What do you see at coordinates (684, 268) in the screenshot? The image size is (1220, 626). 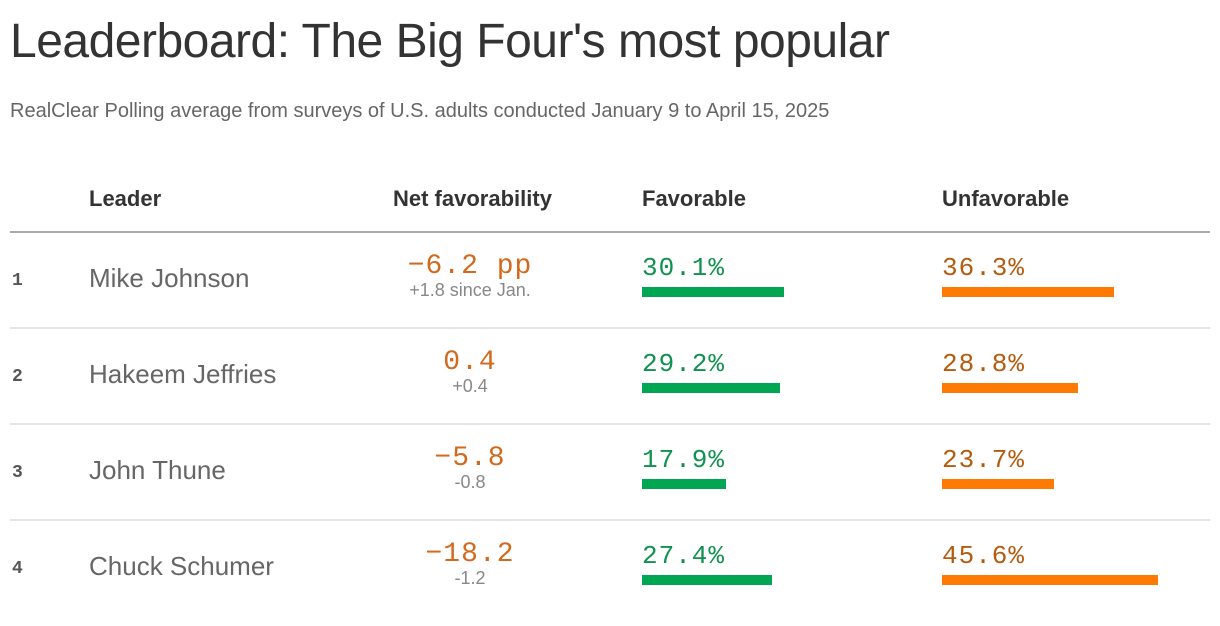 I see `favorable-value: 30.1%` at bounding box center [684, 268].